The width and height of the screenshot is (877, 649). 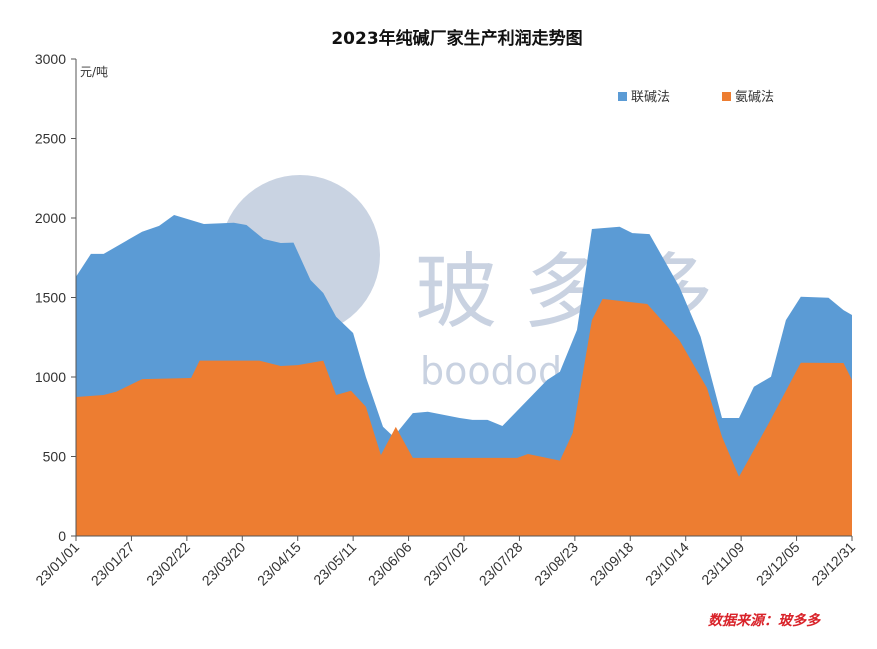 What do you see at coordinates (50, 59) in the screenshot?
I see `y-tick-label: 3000` at bounding box center [50, 59].